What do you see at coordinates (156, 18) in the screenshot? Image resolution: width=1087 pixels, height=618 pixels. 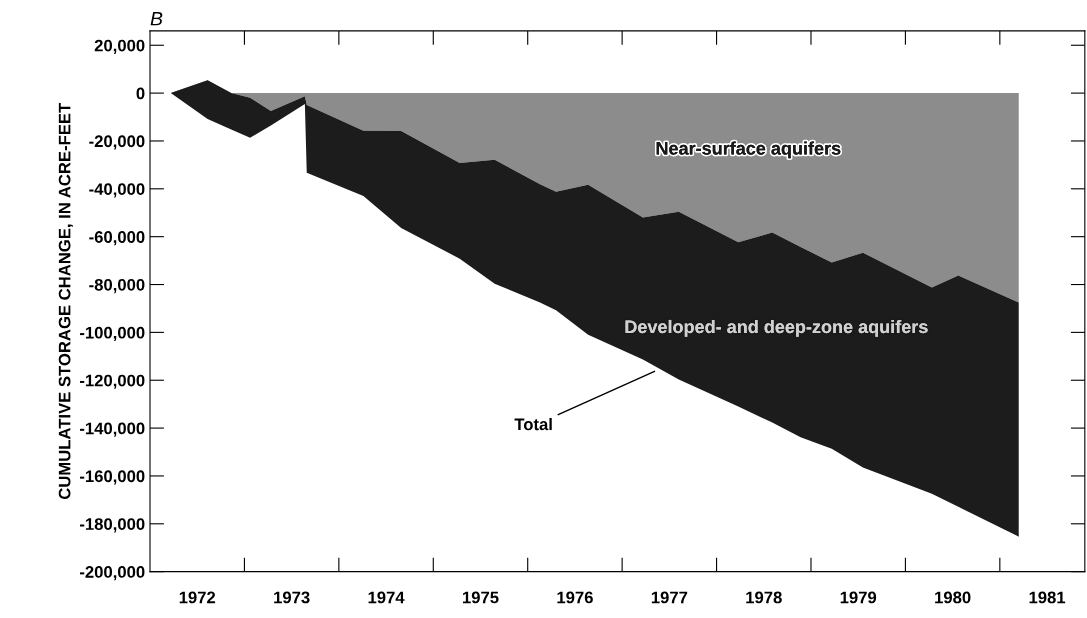 I see `chart-title: B` at bounding box center [156, 18].